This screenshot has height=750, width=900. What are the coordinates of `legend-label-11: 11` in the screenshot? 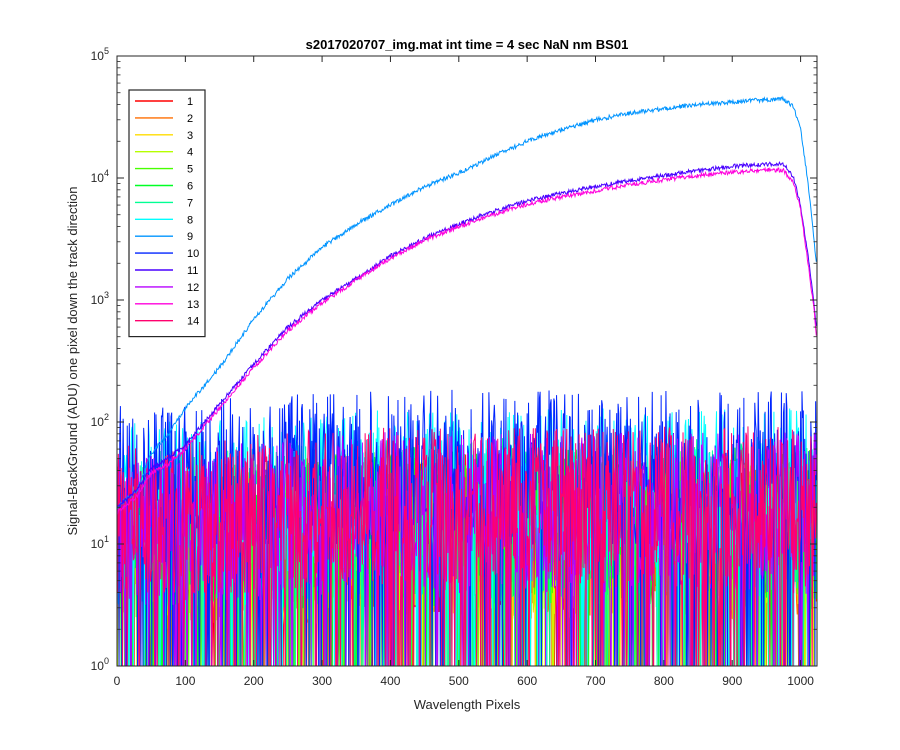 It's located at (192, 271).